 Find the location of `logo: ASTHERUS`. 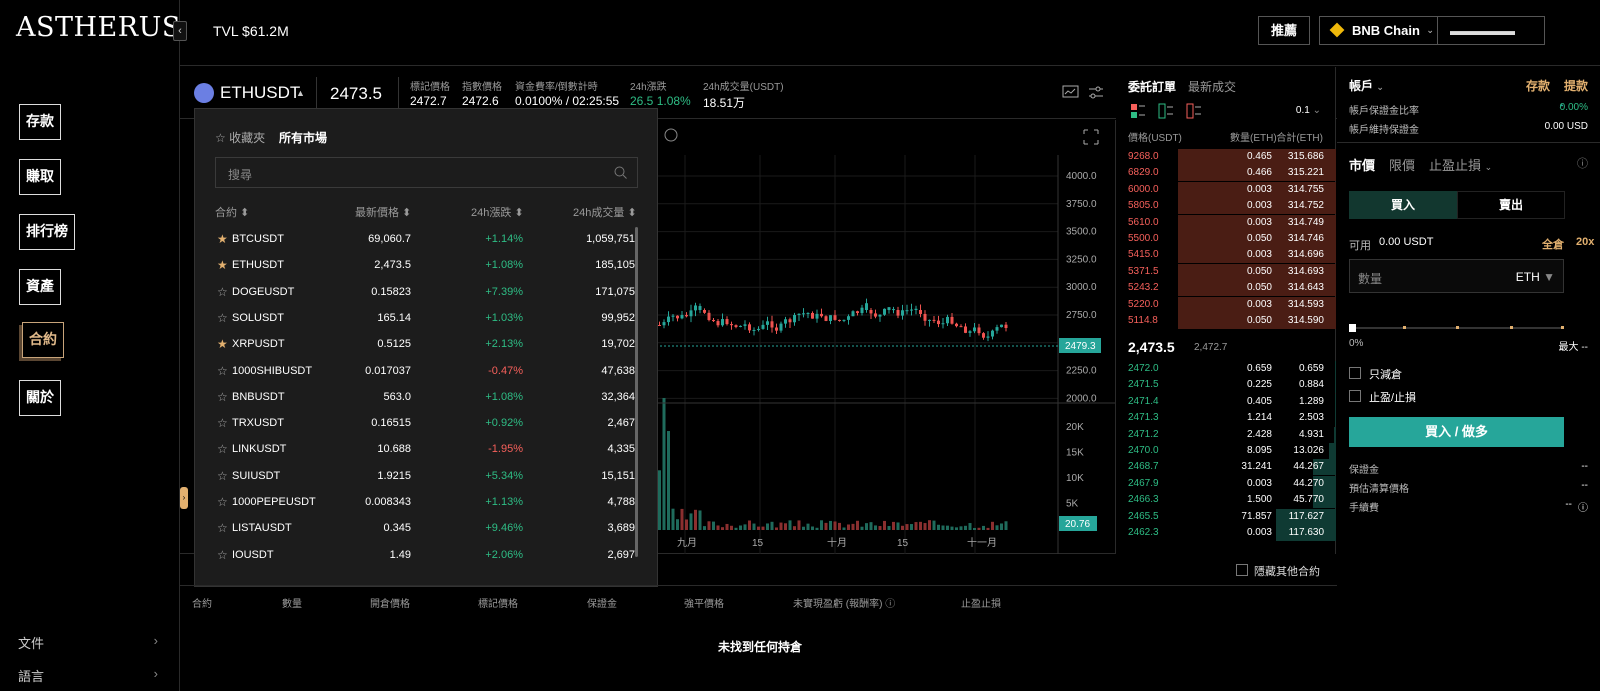

logo: ASTHERUS is located at coordinates (98, 27).